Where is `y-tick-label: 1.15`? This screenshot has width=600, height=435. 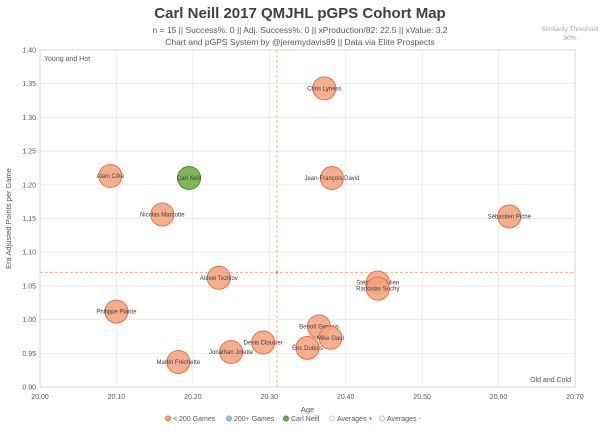 y-tick-label: 1.15 is located at coordinates (29, 219).